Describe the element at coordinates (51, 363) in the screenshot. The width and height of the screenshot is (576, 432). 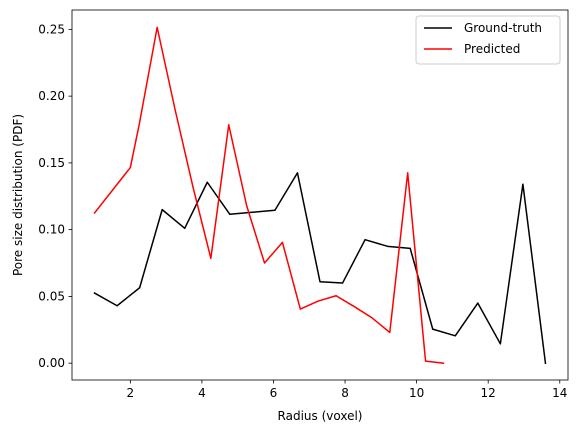
I see `y-tick-label: 0.00` at that location.